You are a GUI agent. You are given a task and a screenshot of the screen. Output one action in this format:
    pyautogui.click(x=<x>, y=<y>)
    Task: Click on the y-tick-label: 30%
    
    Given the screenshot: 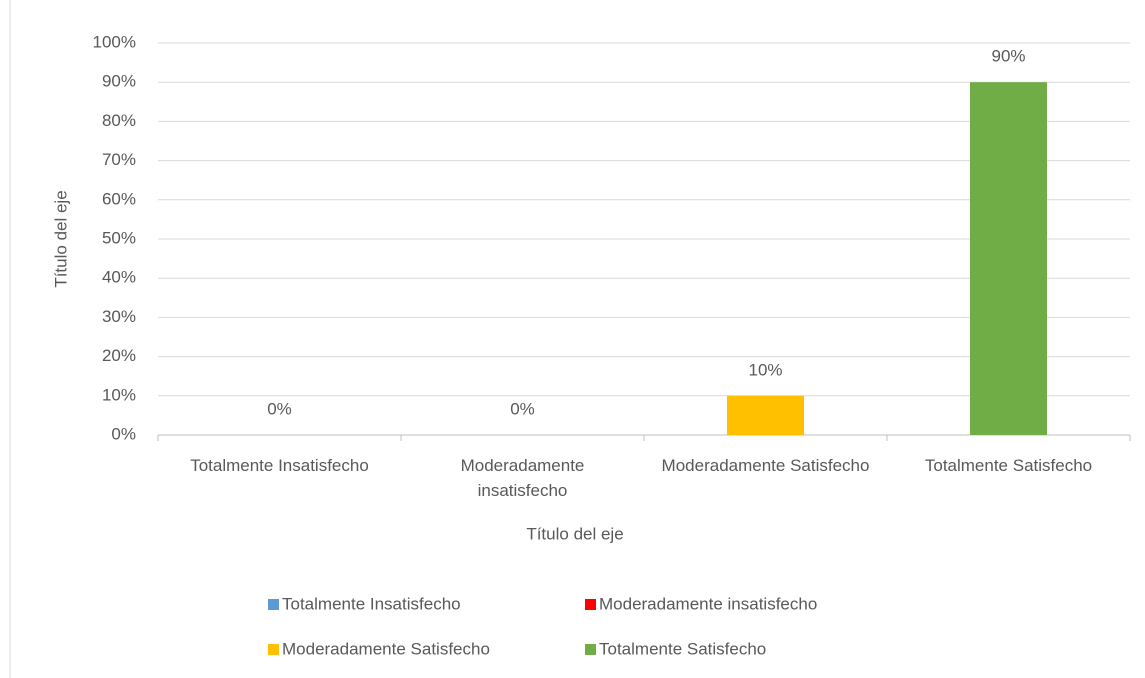 What is the action you would take?
    pyautogui.click(x=119, y=316)
    